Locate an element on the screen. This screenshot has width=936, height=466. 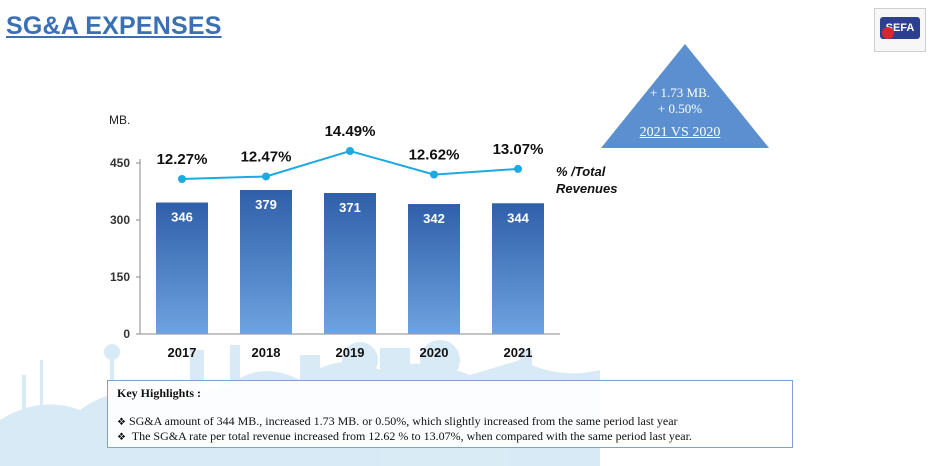
bar-value-label: 346 is located at coordinates (182, 217).